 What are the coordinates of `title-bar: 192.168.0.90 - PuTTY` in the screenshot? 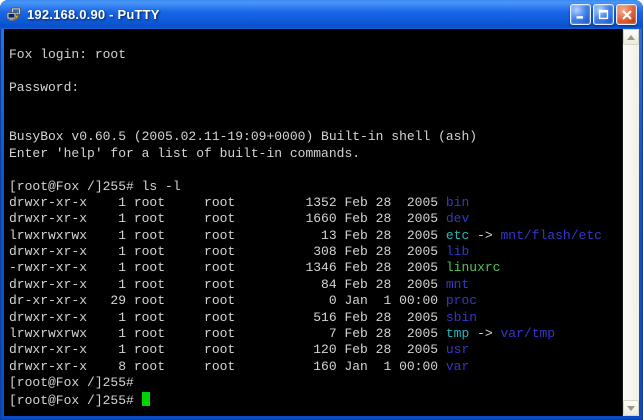 It's located at (321, 14).